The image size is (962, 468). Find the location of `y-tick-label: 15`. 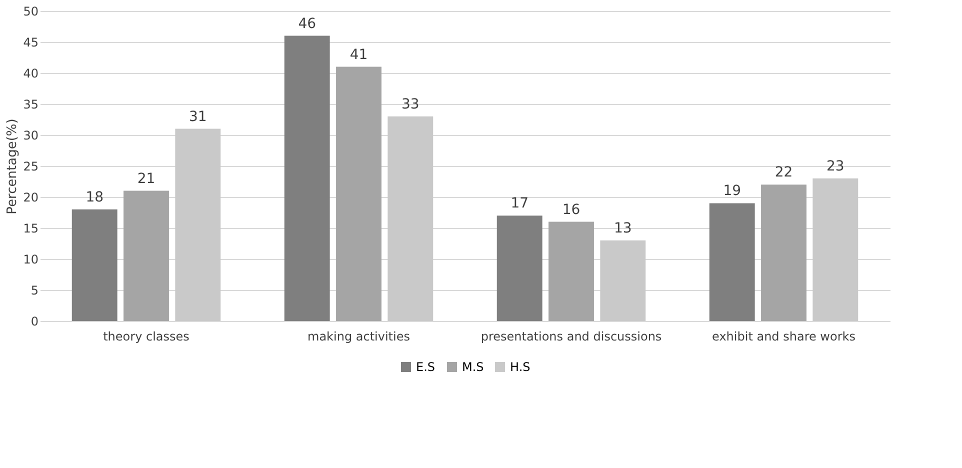

y-tick-label: 15 is located at coordinates (30, 229).